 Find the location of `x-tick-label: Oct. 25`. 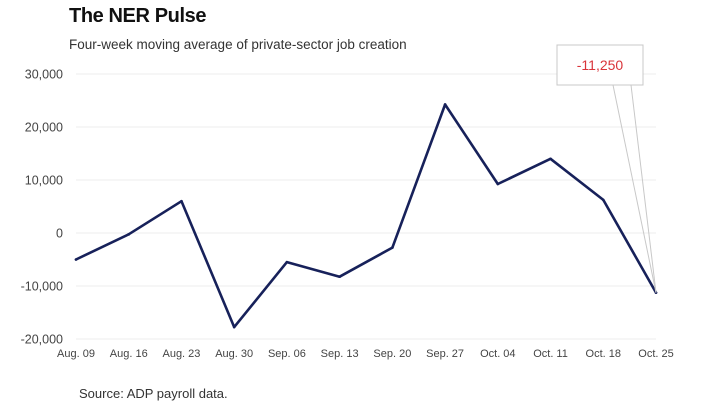

x-tick-label: Oct. 25 is located at coordinates (655, 354).